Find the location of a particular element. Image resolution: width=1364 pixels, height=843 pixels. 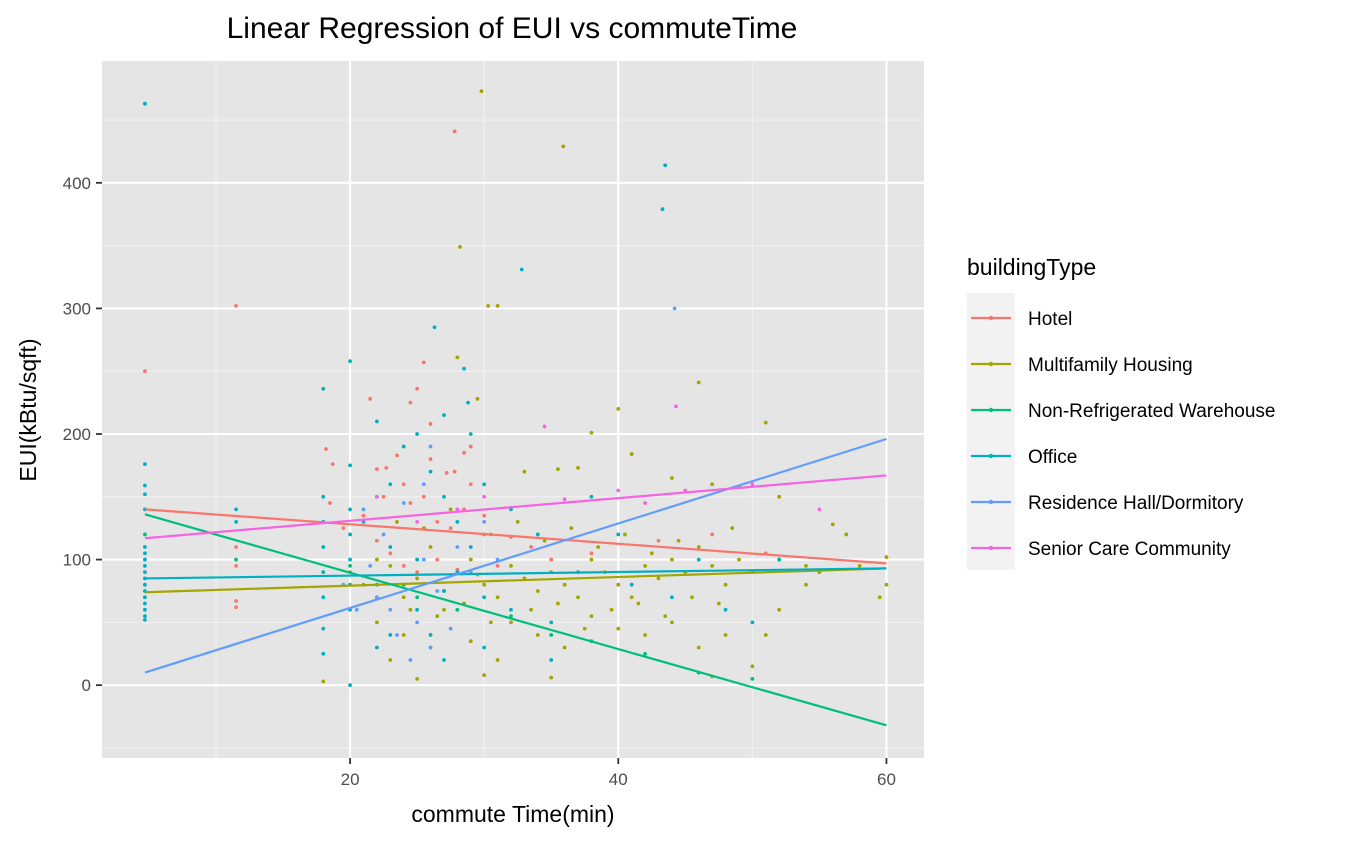

y-tick-label: 400 is located at coordinates (77, 183).